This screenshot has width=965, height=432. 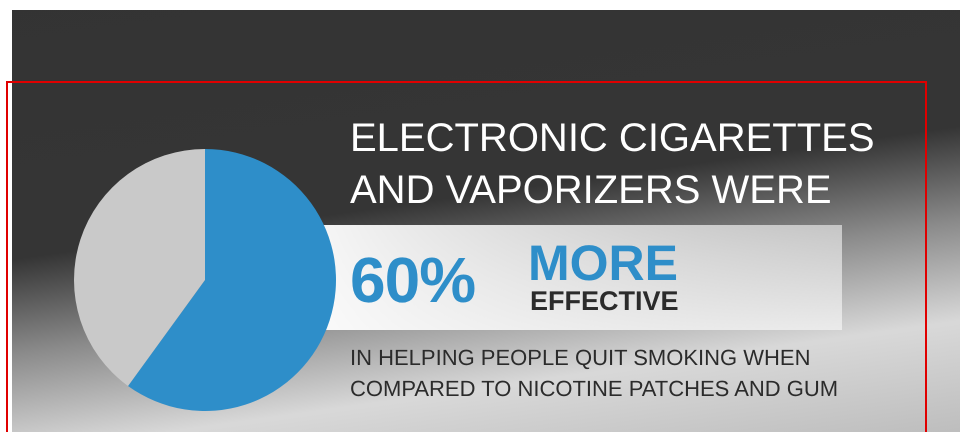 What do you see at coordinates (595, 373) in the screenshot?
I see `text: IN HELPING PEOPLE QUIT SMOKING WHEN COMPARED TO NICOTINE PATCHES AND GUM` at bounding box center [595, 373].